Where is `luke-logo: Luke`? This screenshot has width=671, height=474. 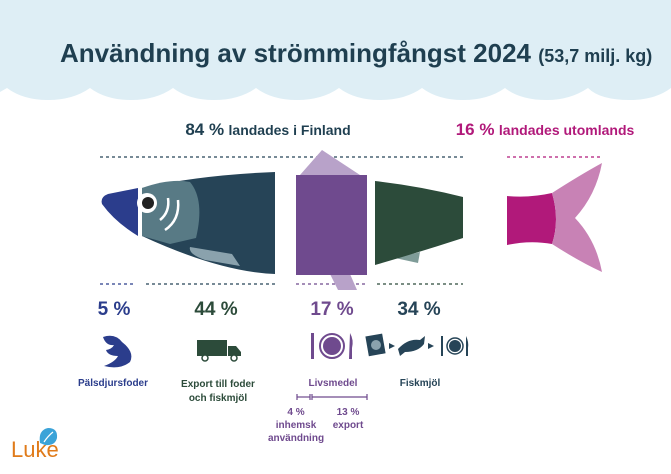
luke-logo: Luke is located at coordinates (35, 449).